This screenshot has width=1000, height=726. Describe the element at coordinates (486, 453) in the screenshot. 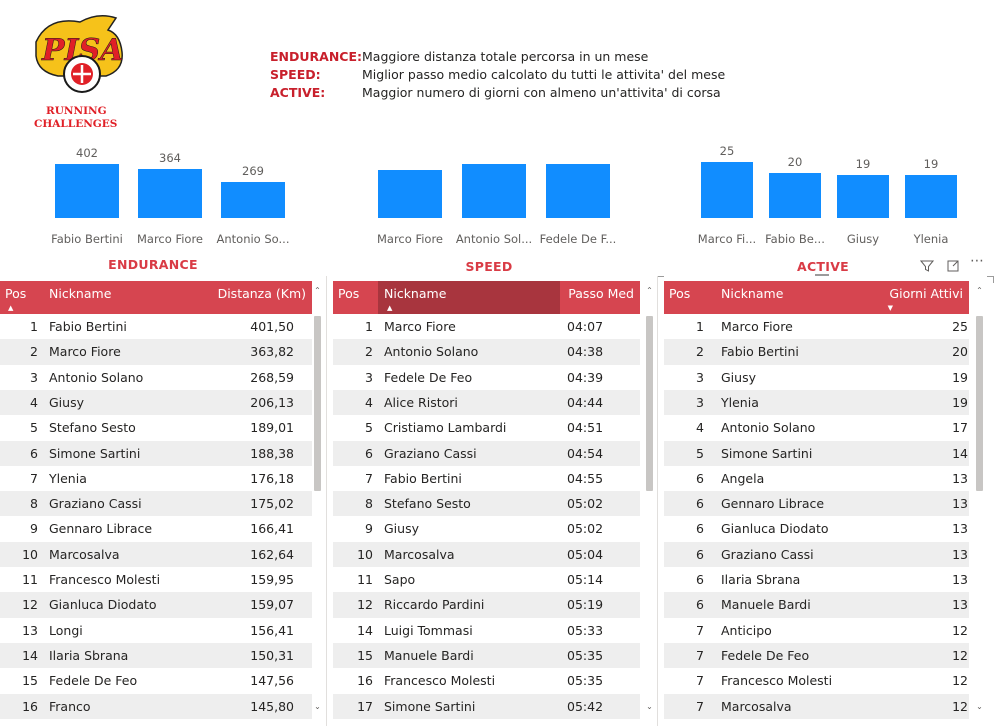

I see `table-row: 6 Graziano Cassi 04:54` at that location.